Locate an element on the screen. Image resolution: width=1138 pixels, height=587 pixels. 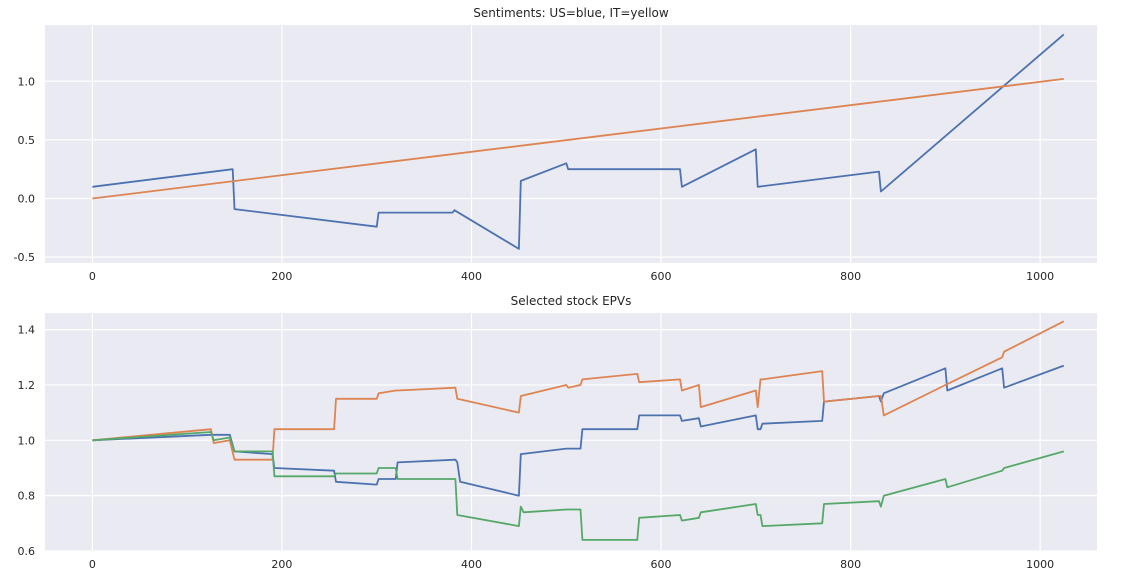
chart-title: Sentiments: US=blue, IT=yellow is located at coordinates (571, 13).